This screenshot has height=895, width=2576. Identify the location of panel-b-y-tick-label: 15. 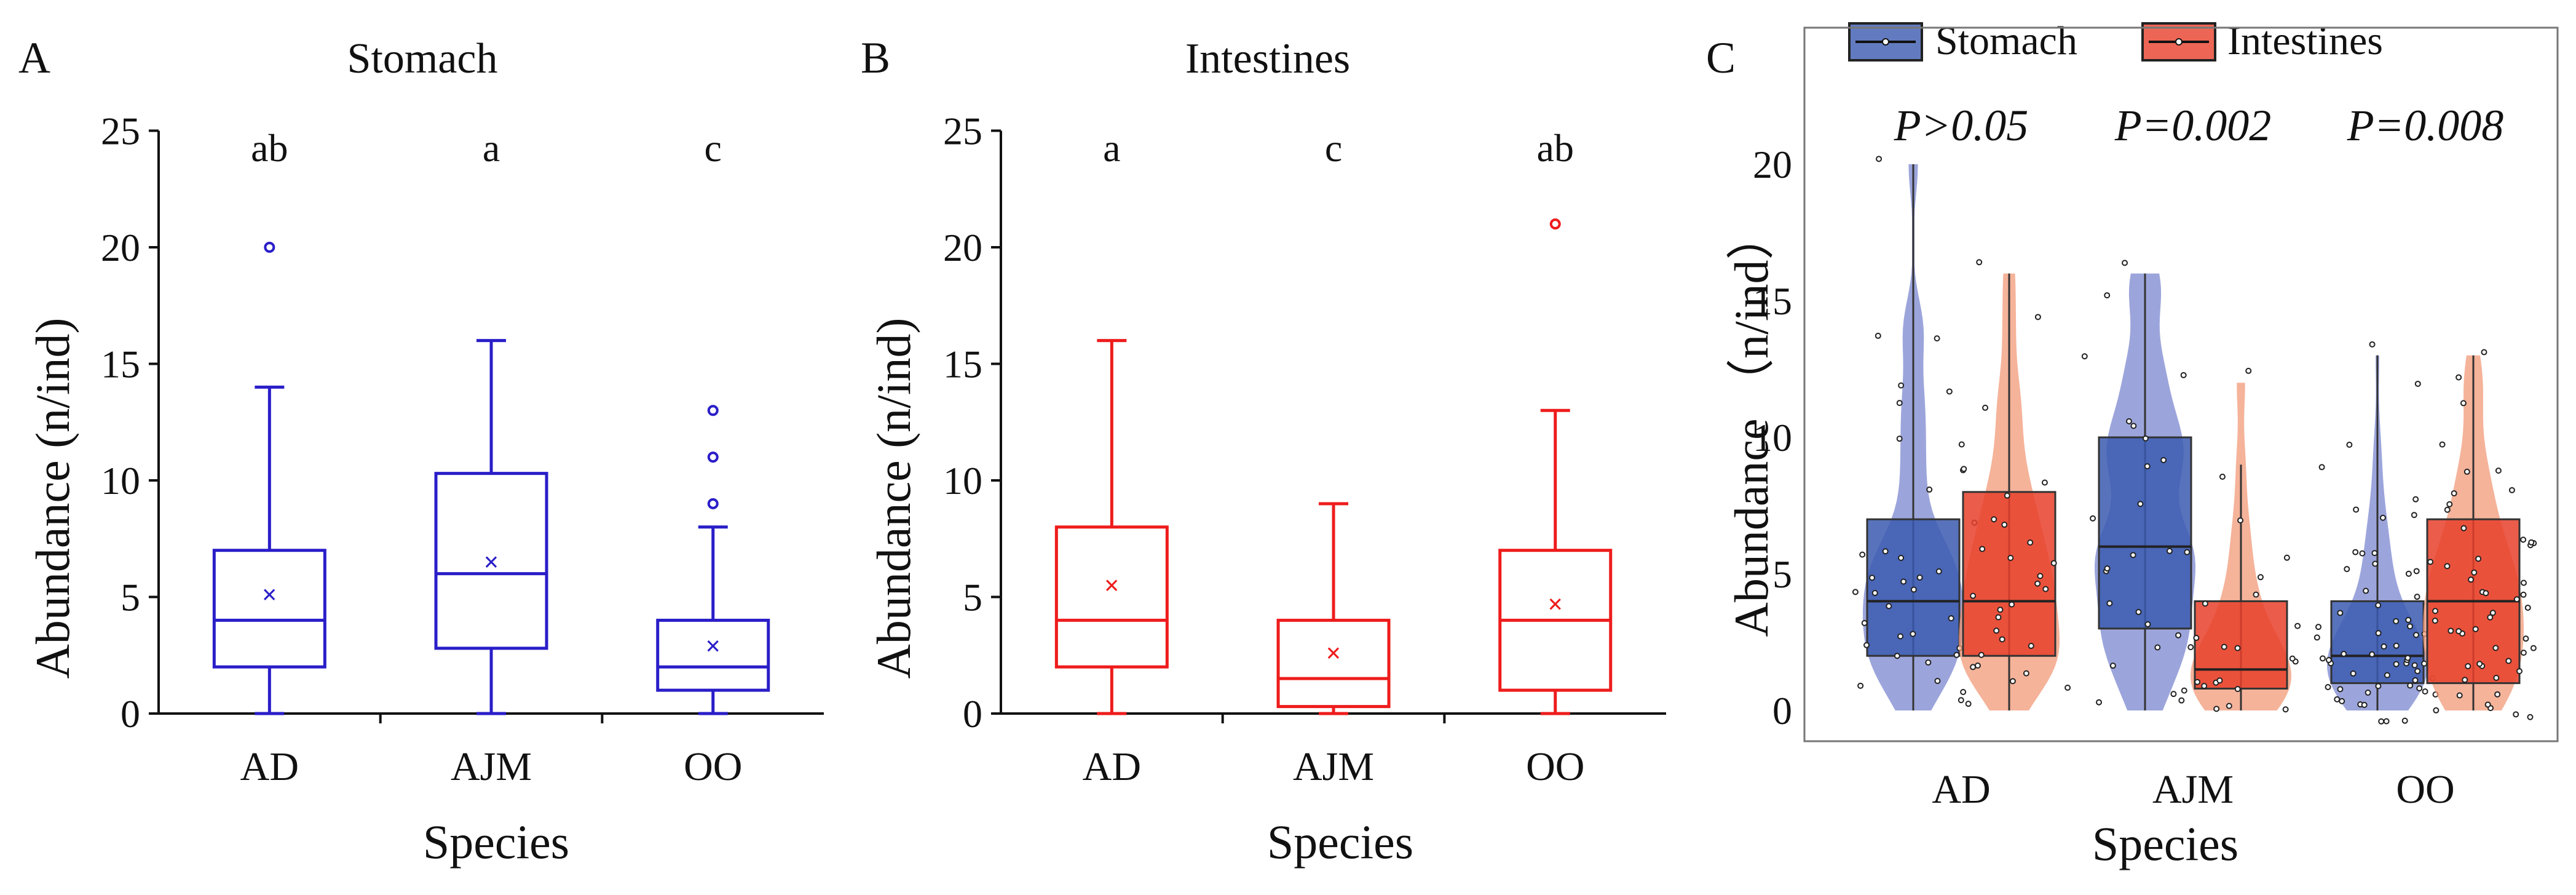
(962, 364).